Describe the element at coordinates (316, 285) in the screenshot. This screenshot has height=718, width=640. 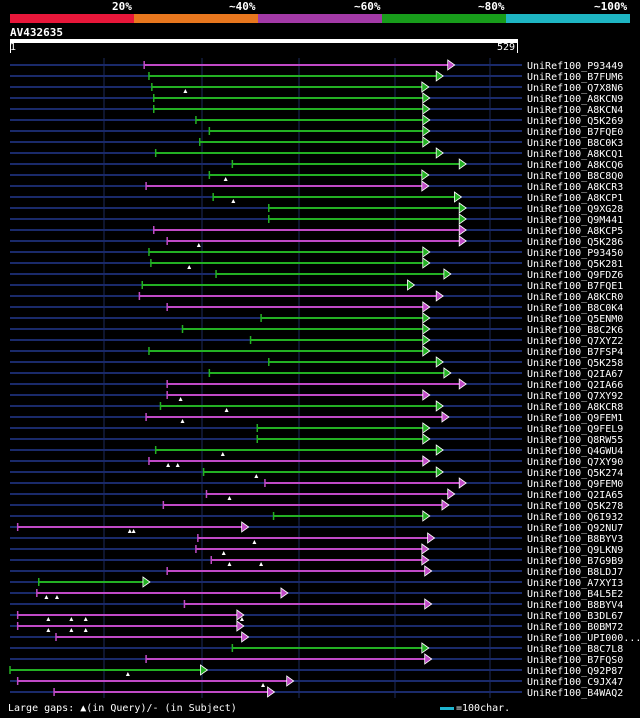
I see `hit-row: UniRef100_B7FQE1` at that location.